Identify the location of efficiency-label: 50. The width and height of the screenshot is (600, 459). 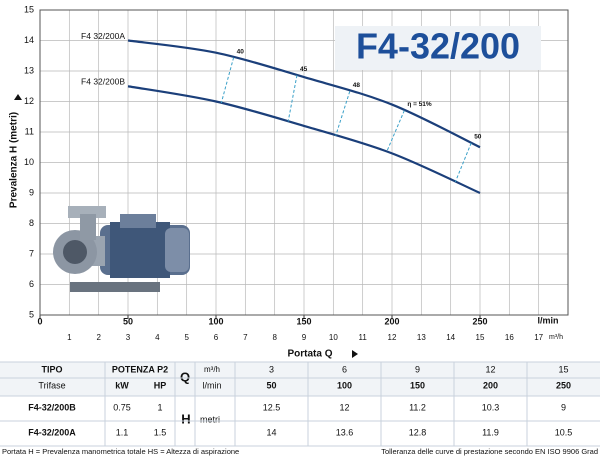
(478, 137).